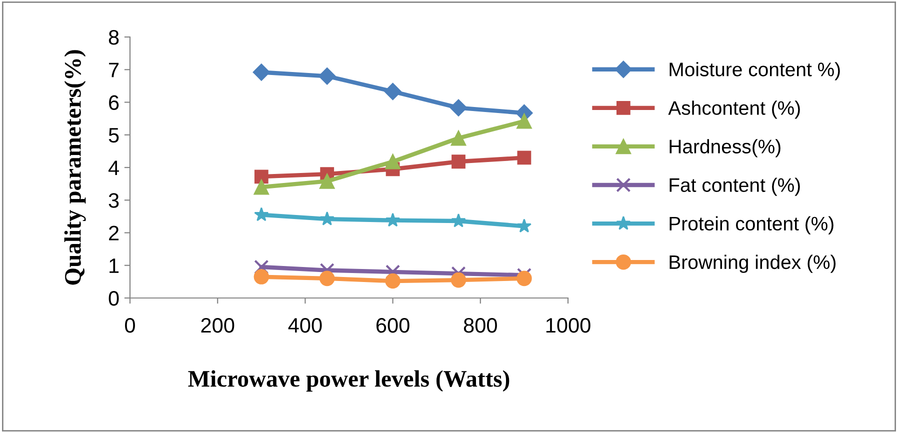 This screenshot has width=898, height=433. What do you see at coordinates (752, 225) in the screenshot?
I see `legend-label: Protein content (%)` at bounding box center [752, 225].